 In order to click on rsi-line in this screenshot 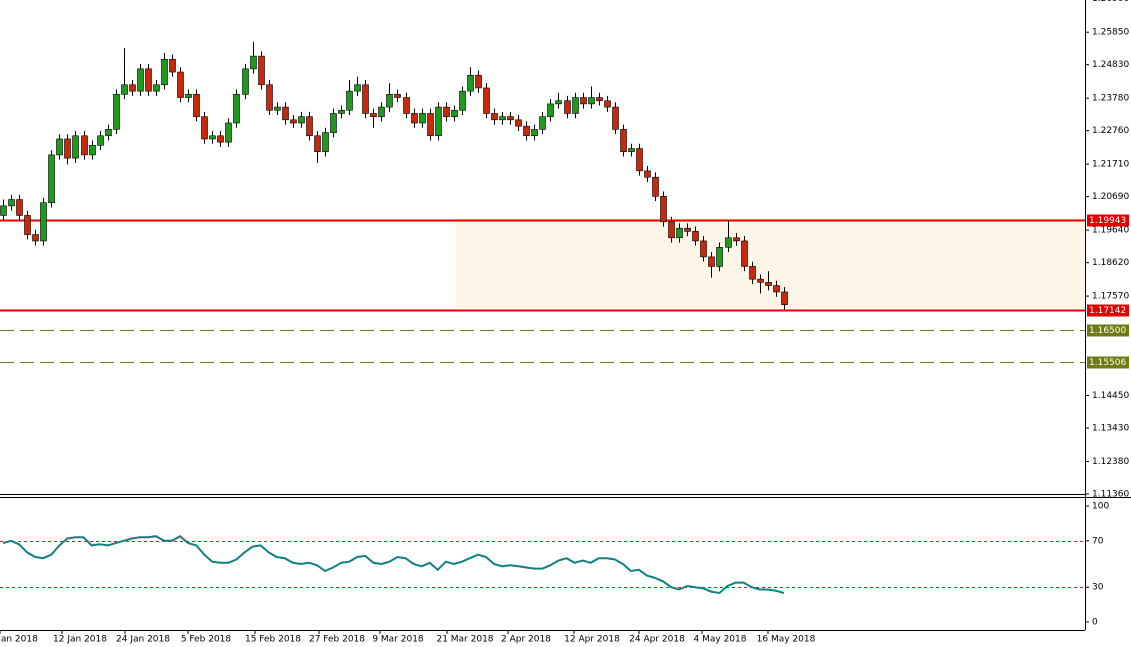, I will do `click(393, 564)`.